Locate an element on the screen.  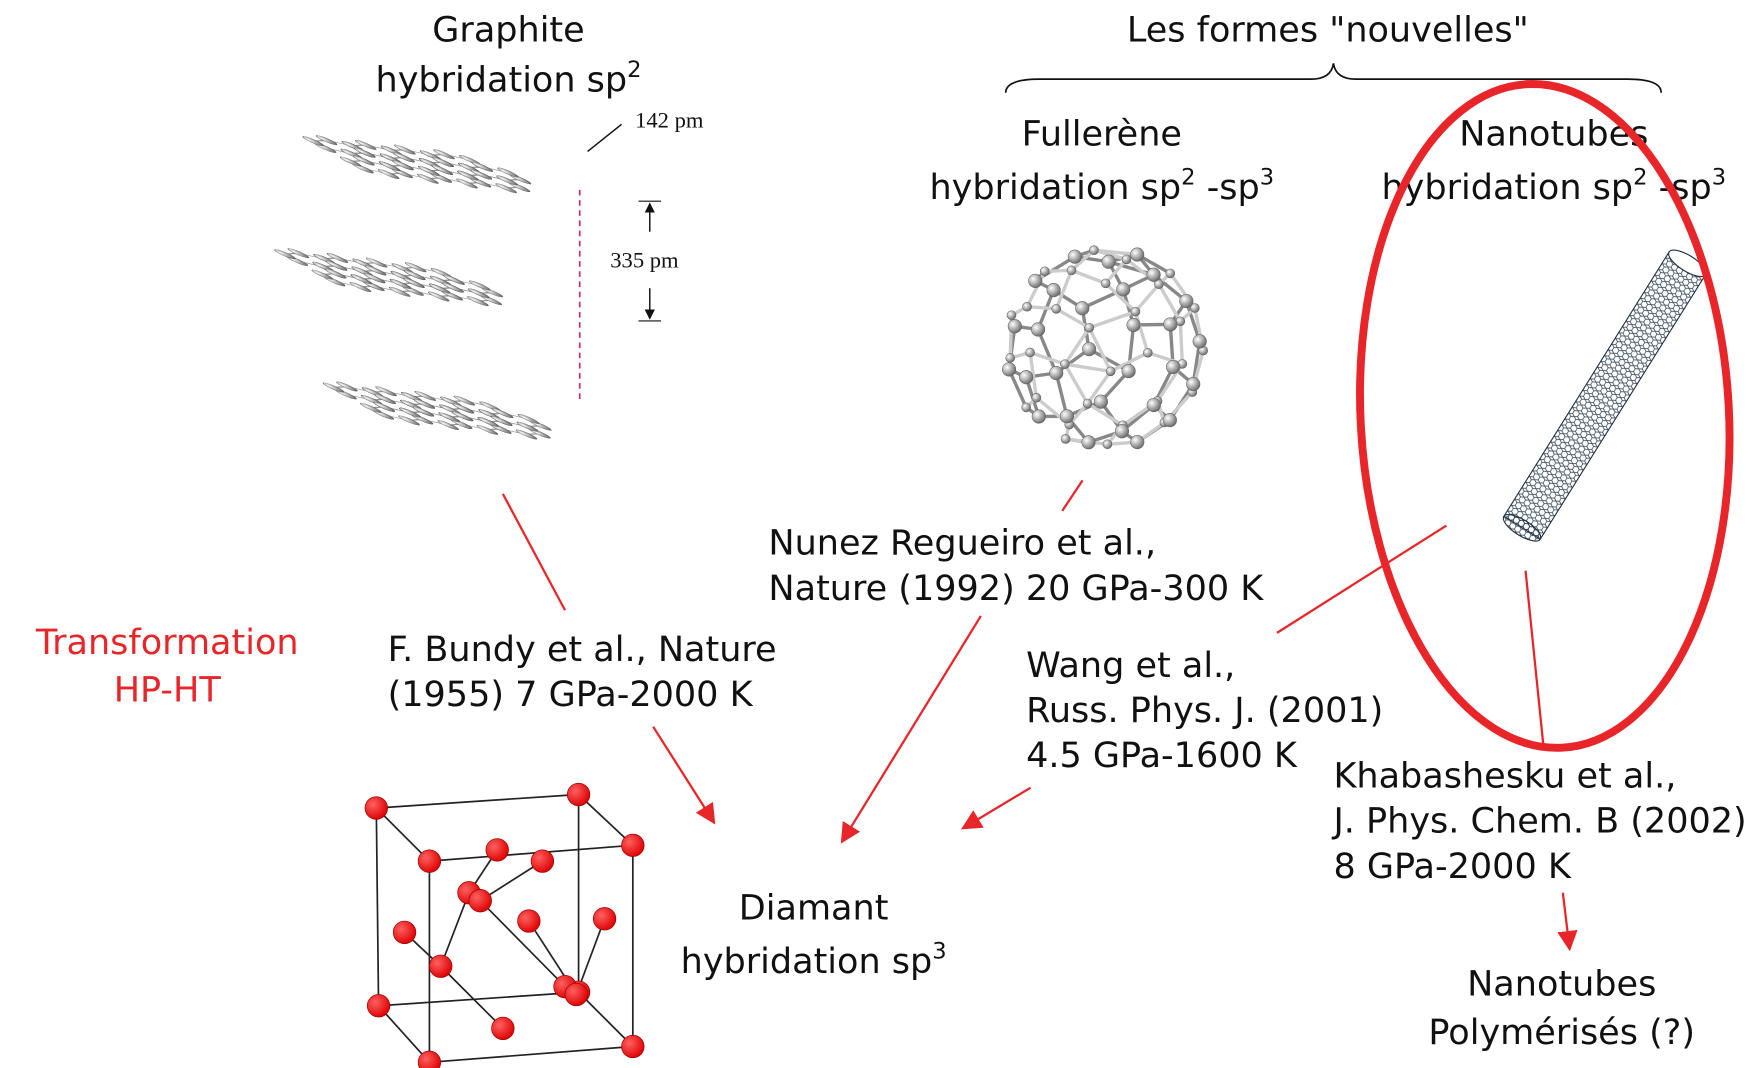
tube is located at coordinates (1605, 395).